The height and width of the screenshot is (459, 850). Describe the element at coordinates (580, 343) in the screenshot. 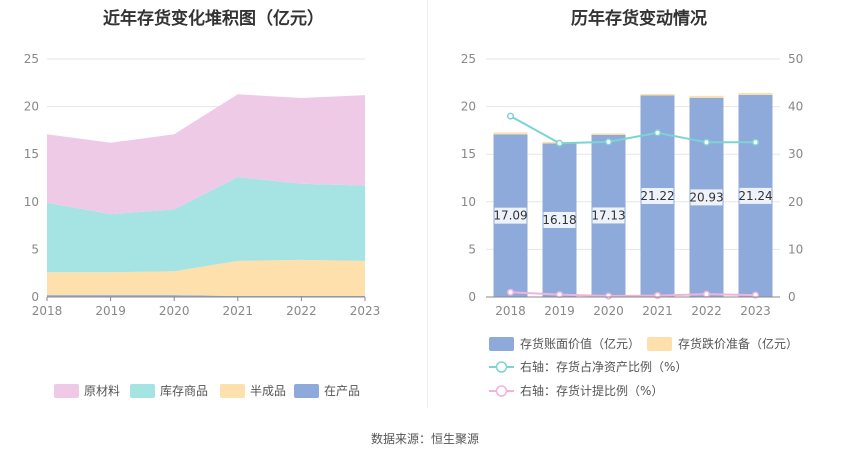

I see `legend-label: 存货账面价值（亿元）` at that location.